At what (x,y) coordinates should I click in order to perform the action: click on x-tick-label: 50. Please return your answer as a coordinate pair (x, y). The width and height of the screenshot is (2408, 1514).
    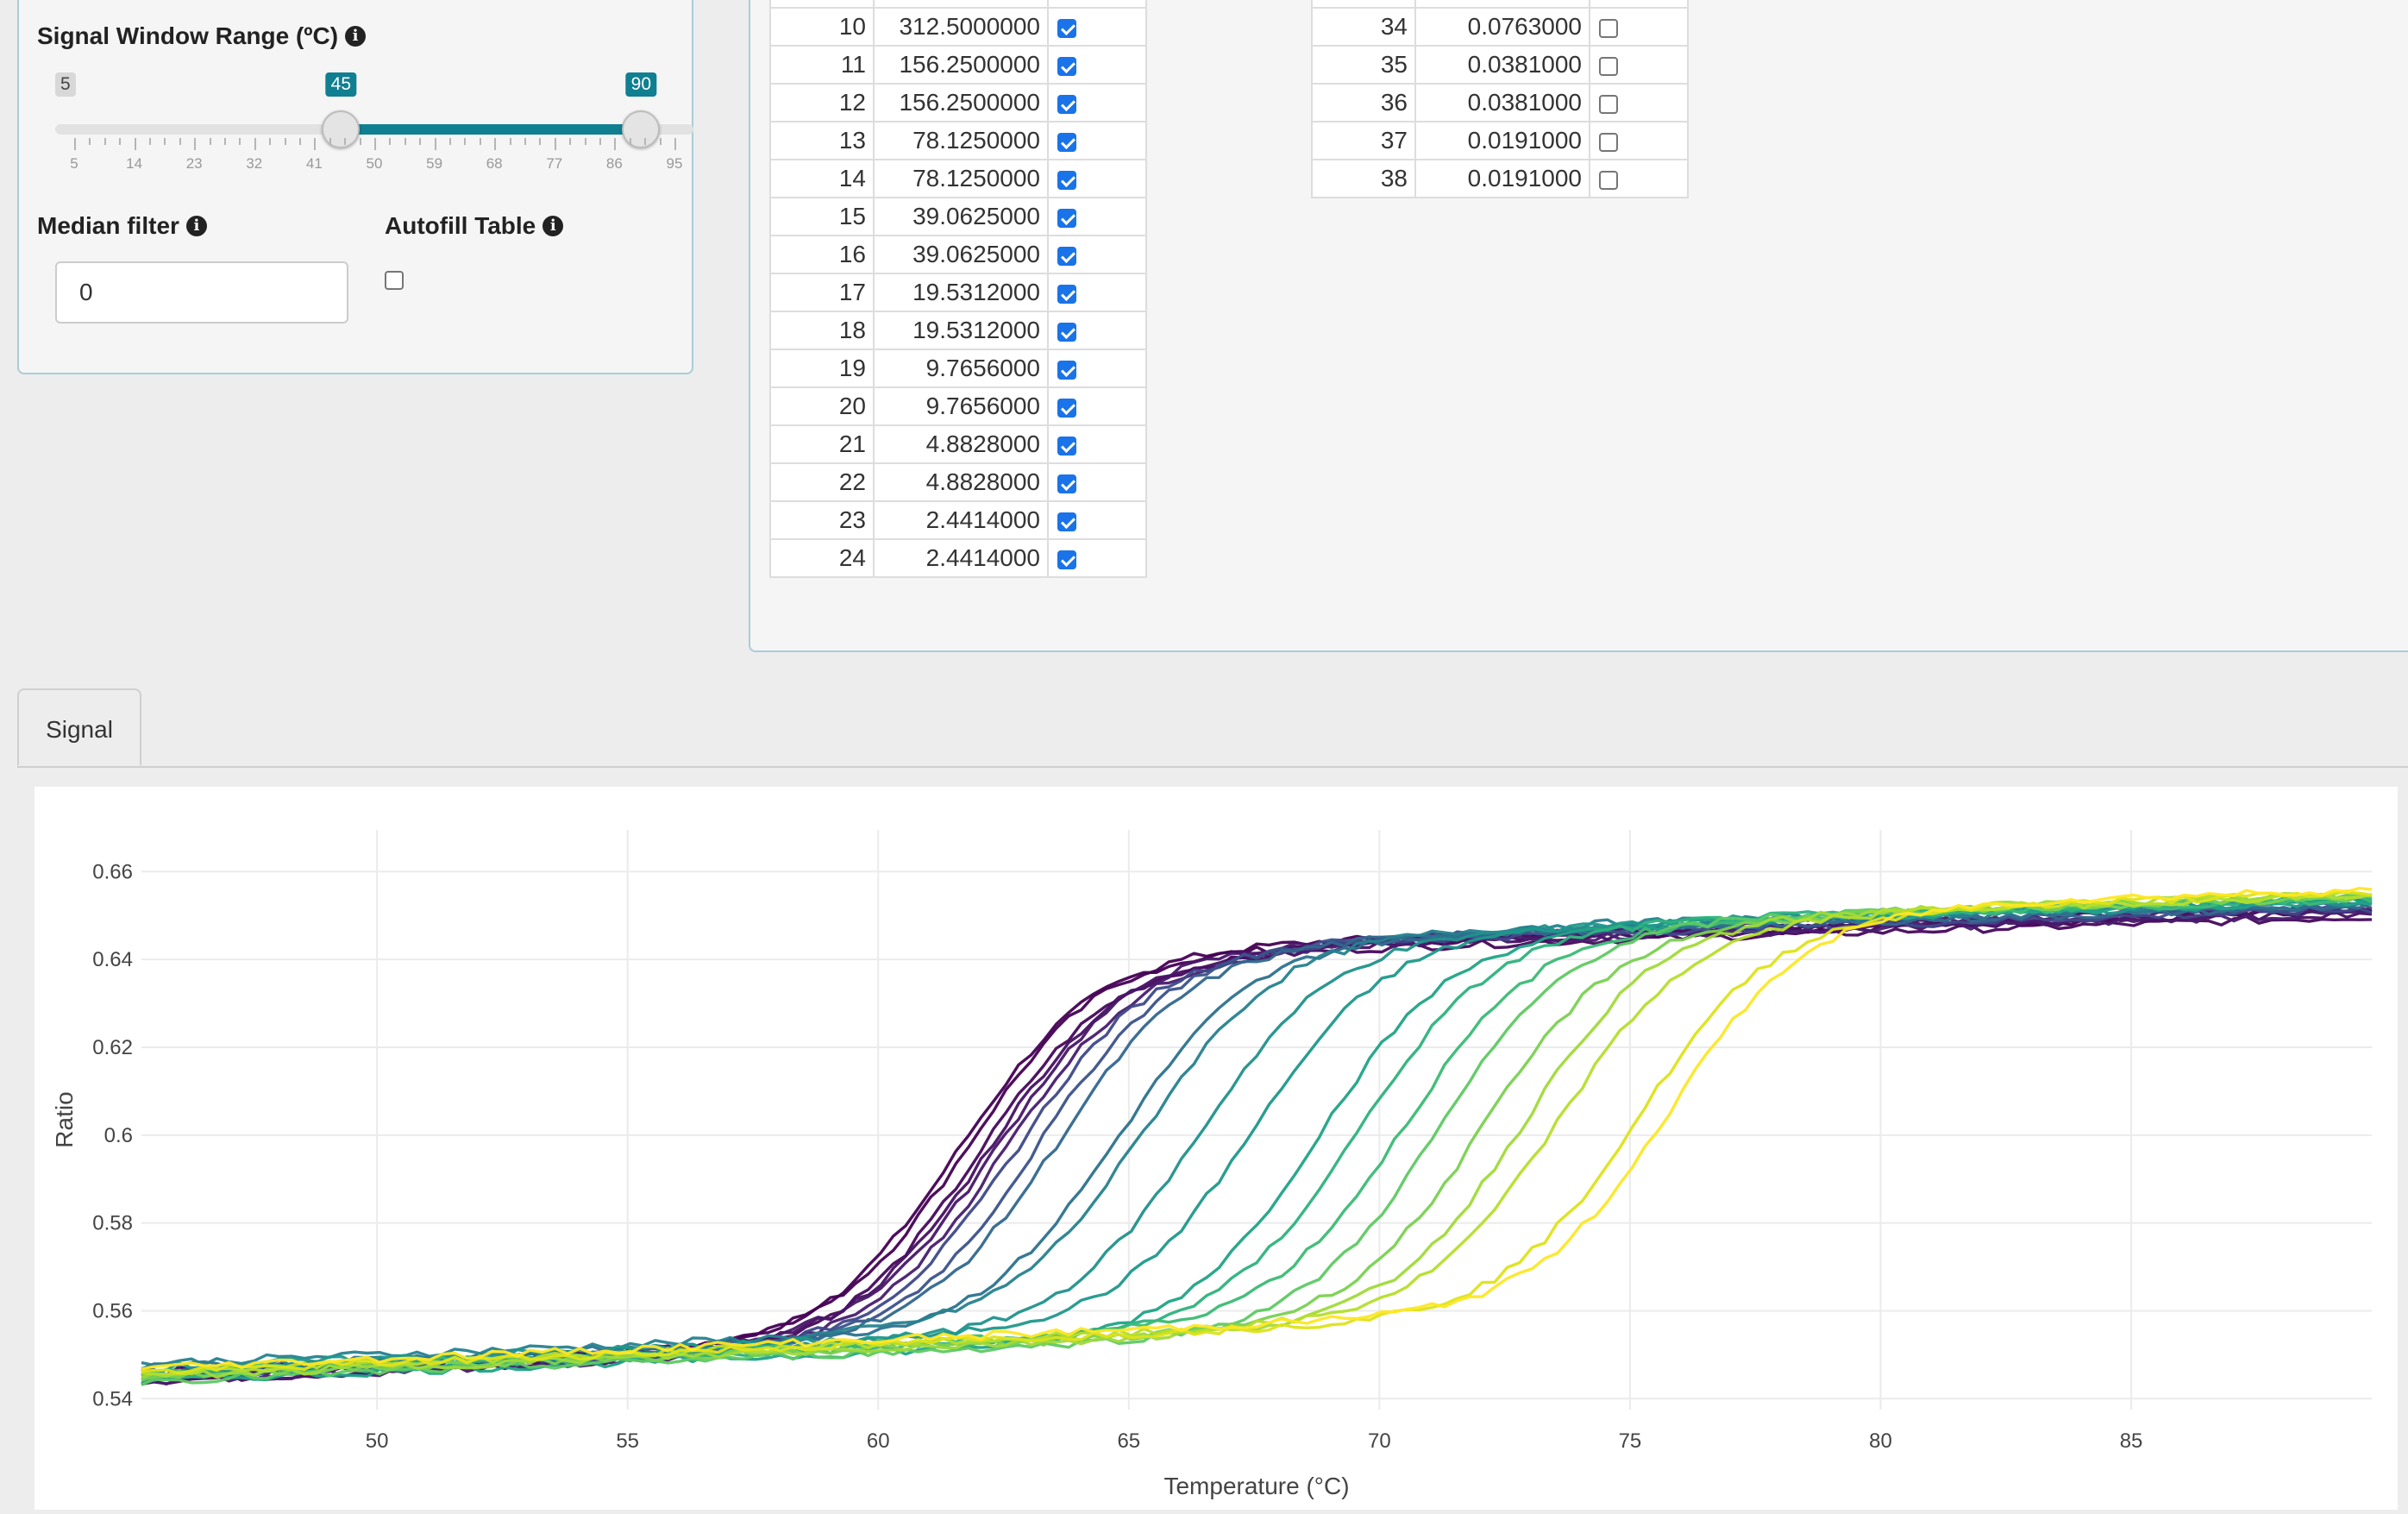
    Looking at the image, I should click on (377, 1441).